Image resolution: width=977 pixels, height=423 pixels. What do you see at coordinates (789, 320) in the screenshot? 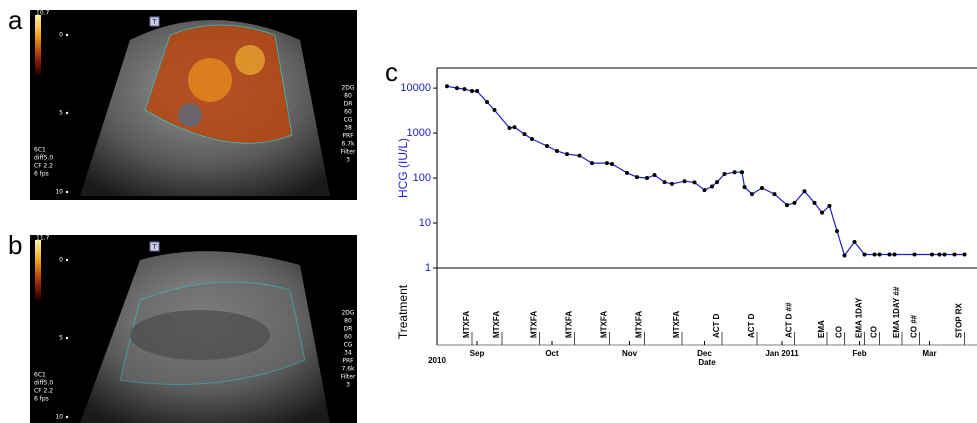
I see `treatment-label: ACT D ##` at bounding box center [789, 320].